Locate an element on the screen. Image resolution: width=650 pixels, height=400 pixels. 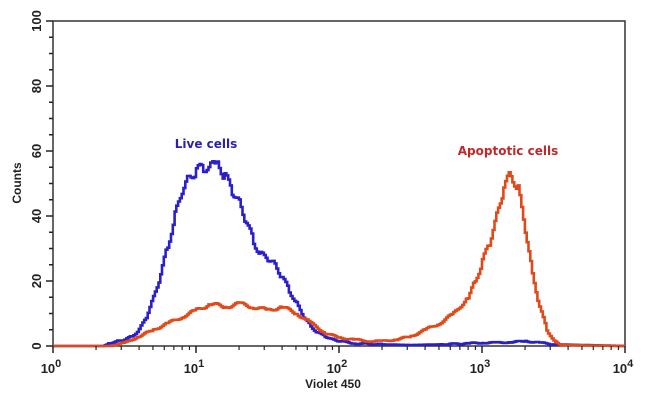
x-tick-label: 10² is located at coordinates (337, 367).